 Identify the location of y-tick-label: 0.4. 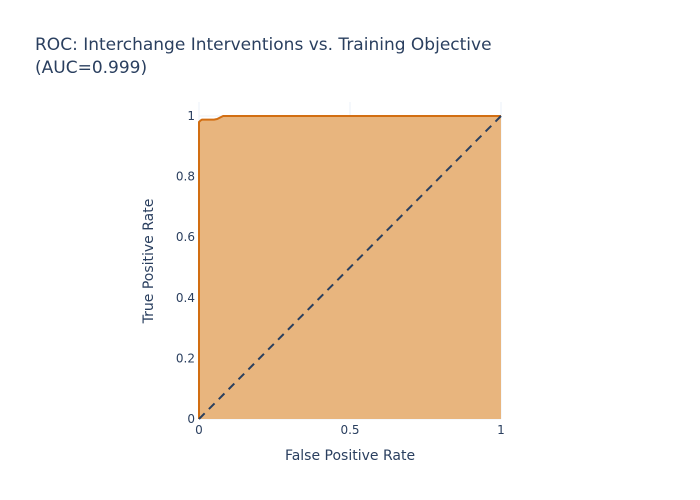
(185, 298).